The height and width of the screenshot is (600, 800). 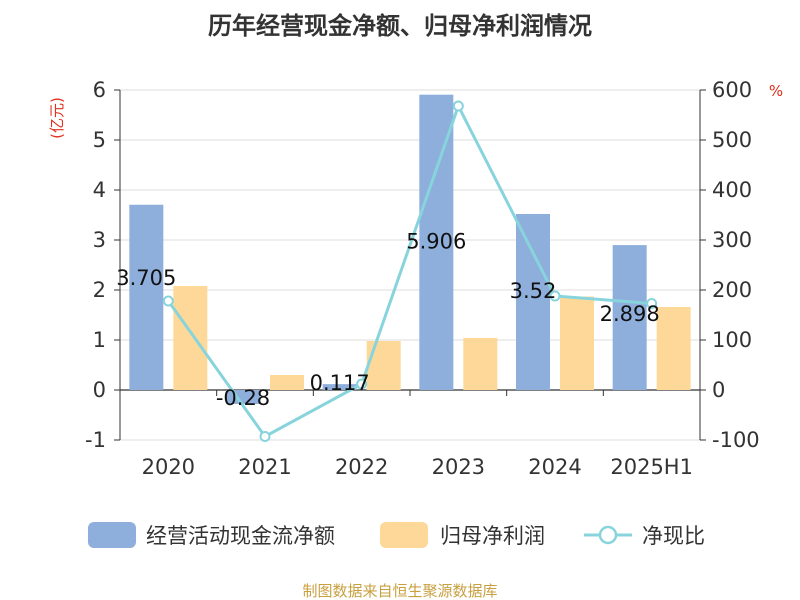 I want to click on left-tick-label: 4, so click(x=99, y=190).